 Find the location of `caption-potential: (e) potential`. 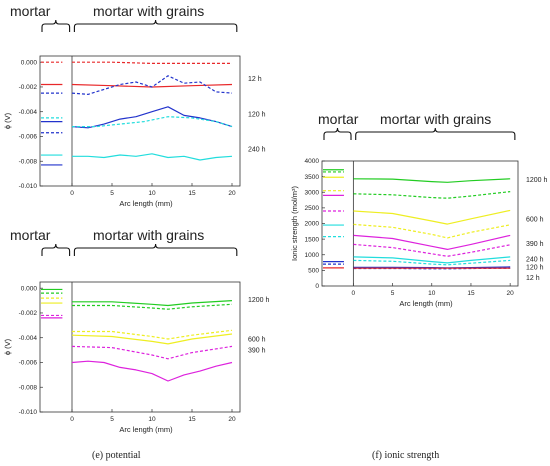

caption-potential: (e) potential is located at coordinates (116, 455).